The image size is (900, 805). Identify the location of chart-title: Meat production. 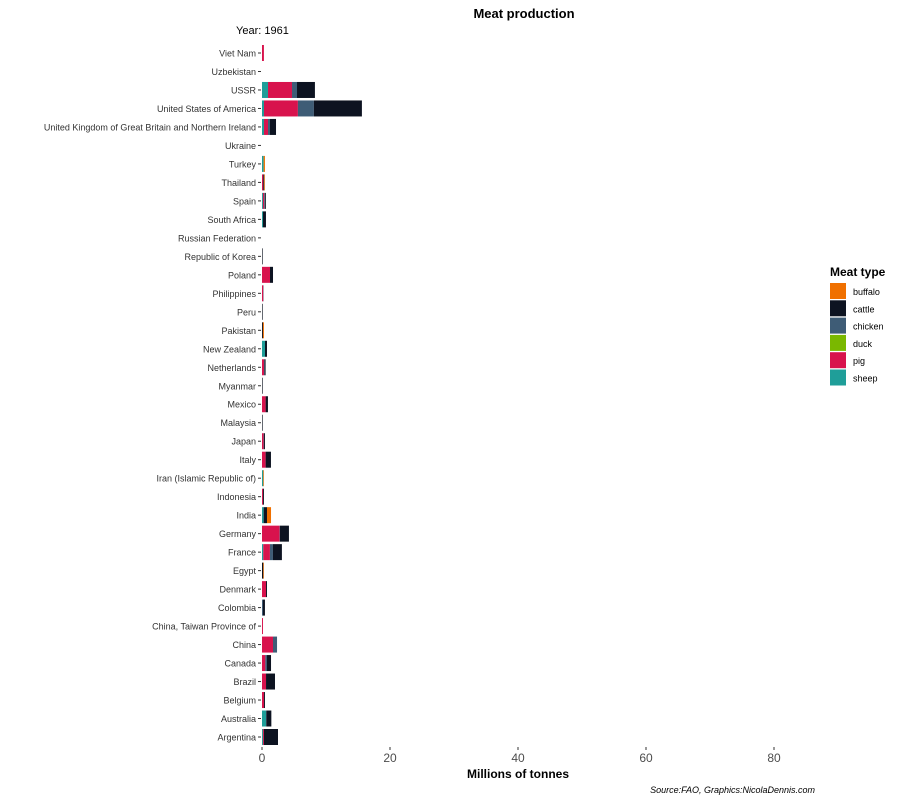
(523, 13).